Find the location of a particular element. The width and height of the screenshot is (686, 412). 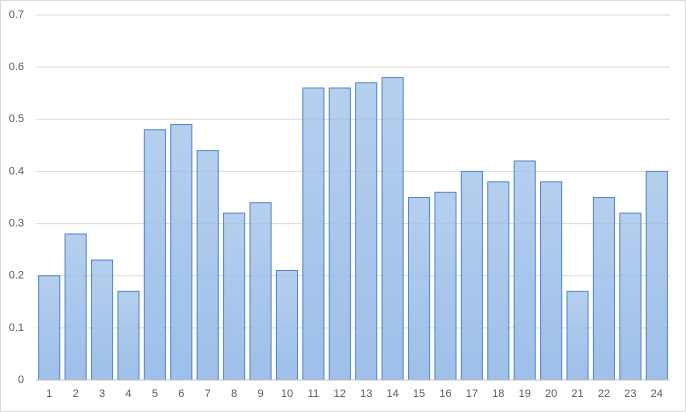

x-tick-label: 24 is located at coordinates (657, 394).